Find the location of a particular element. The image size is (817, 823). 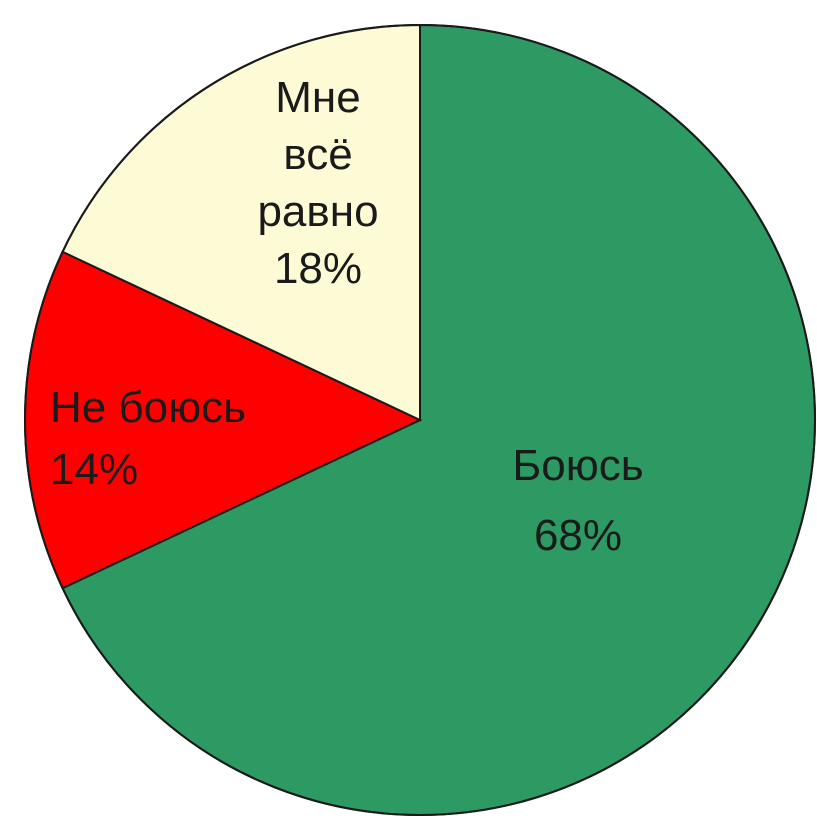

slice-name-mne-vse-ravno: всё is located at coordinates (317, 154).